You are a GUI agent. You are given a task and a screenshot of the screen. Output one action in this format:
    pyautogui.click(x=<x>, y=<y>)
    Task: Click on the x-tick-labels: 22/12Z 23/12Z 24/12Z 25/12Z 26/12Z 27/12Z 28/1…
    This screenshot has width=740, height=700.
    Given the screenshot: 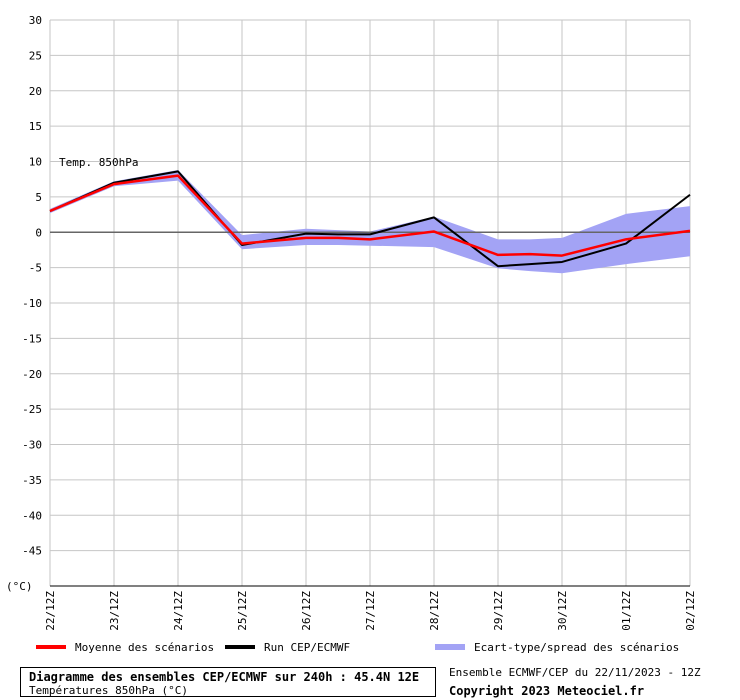 What is the action you would take?
    pyautogui.click(x=370, y=611)
    